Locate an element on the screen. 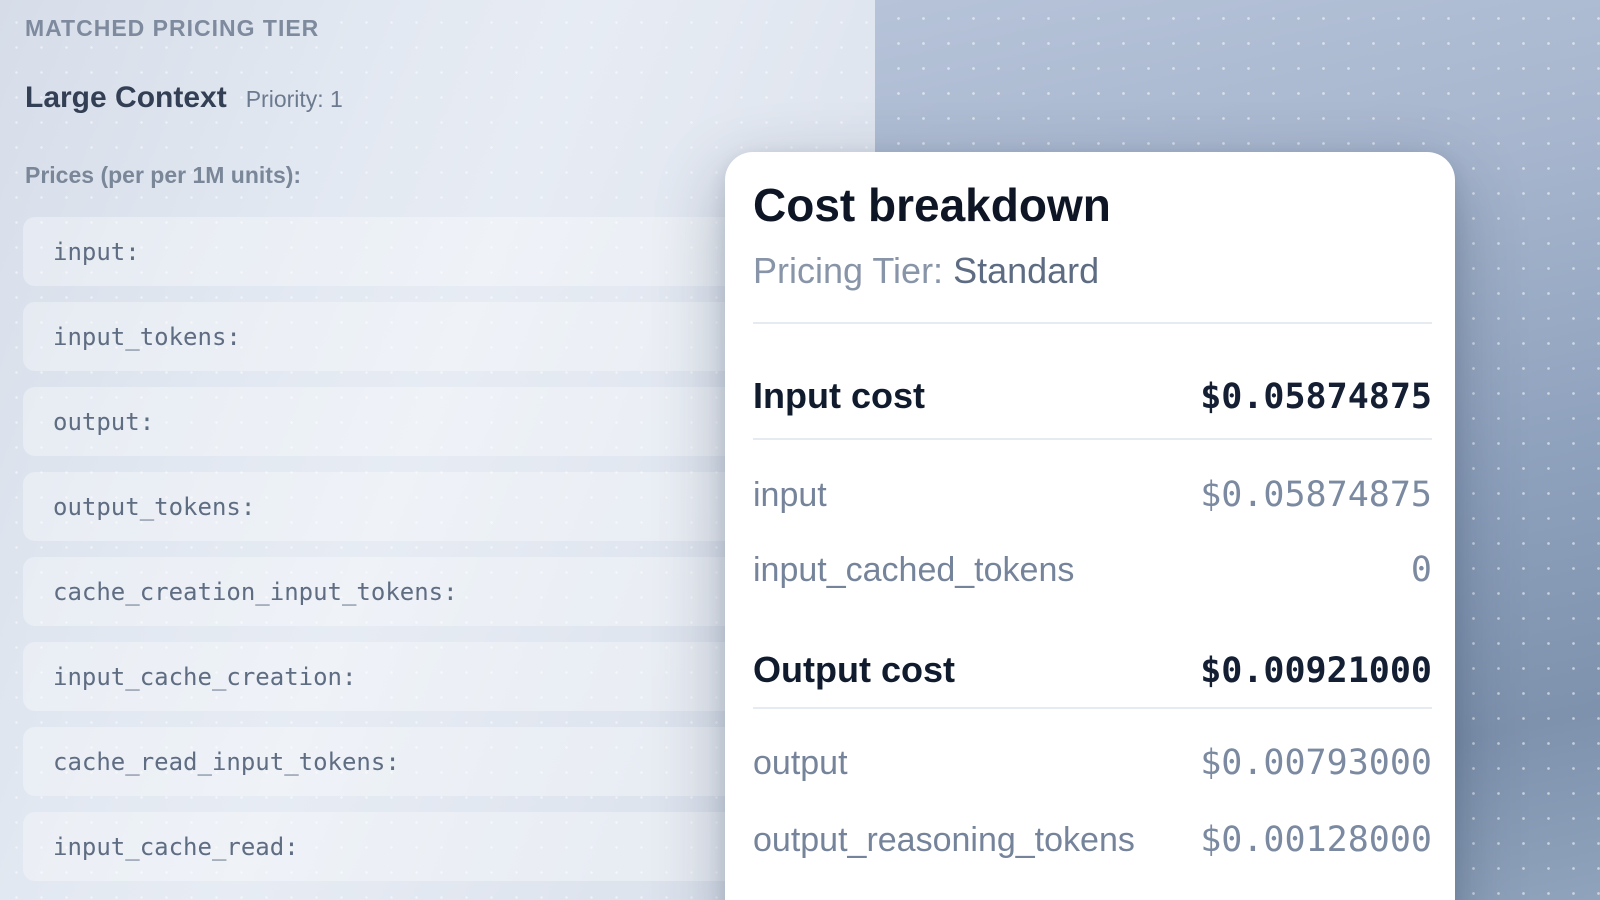 The width and height of the screenshot is (1600, 900). detail-row: output_reasoning_tokens $0.00128000 is located at coordinates (1092, 840).